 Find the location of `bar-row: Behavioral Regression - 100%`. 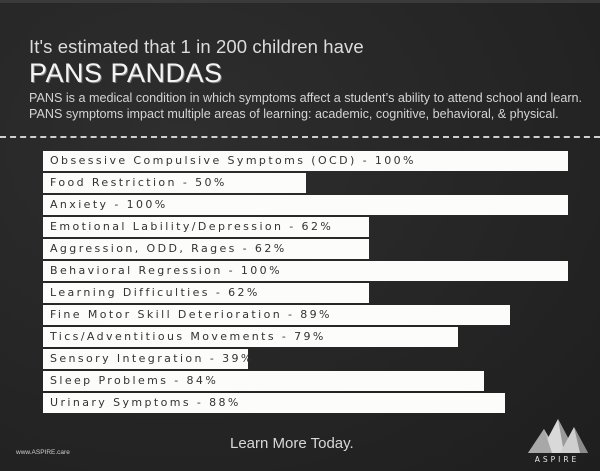

bar-row: Behavioral Regression - 100% is located at coordinates (305, 271).